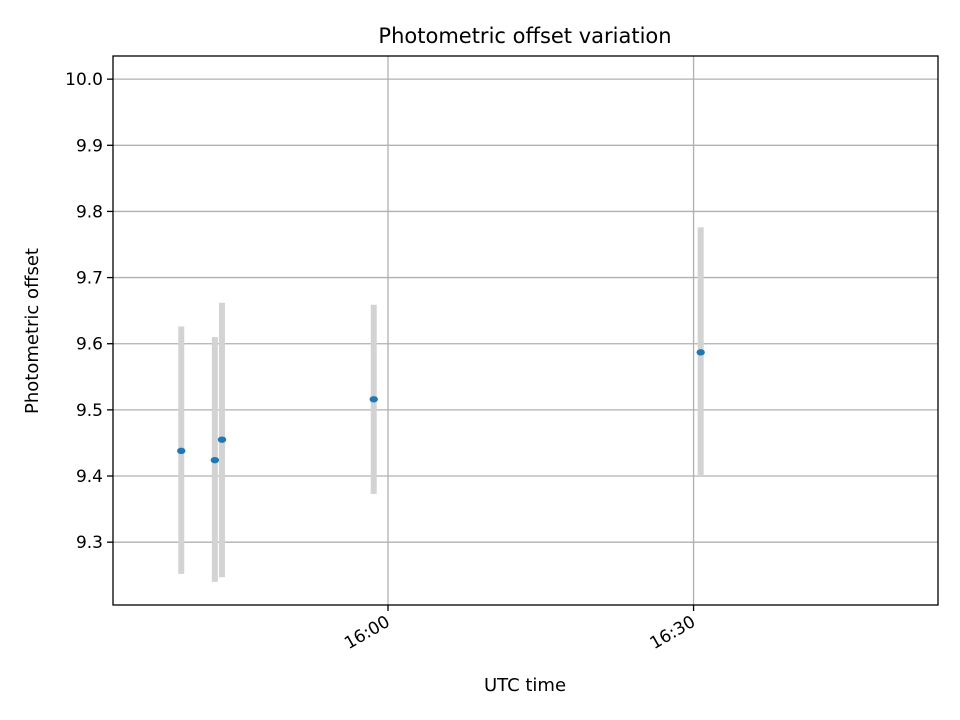  I want to click on chart-title: Photometric offset variation, so click(524, 36).